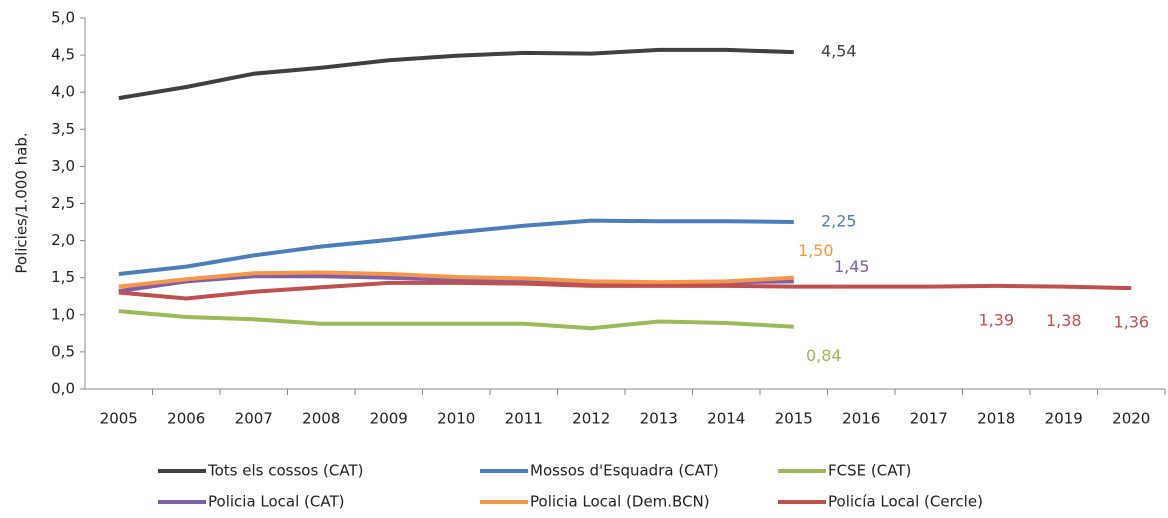  Describe the element at coordinates (659, 419) in the screenshot. I see `x-tick-label: 2013` at that location.